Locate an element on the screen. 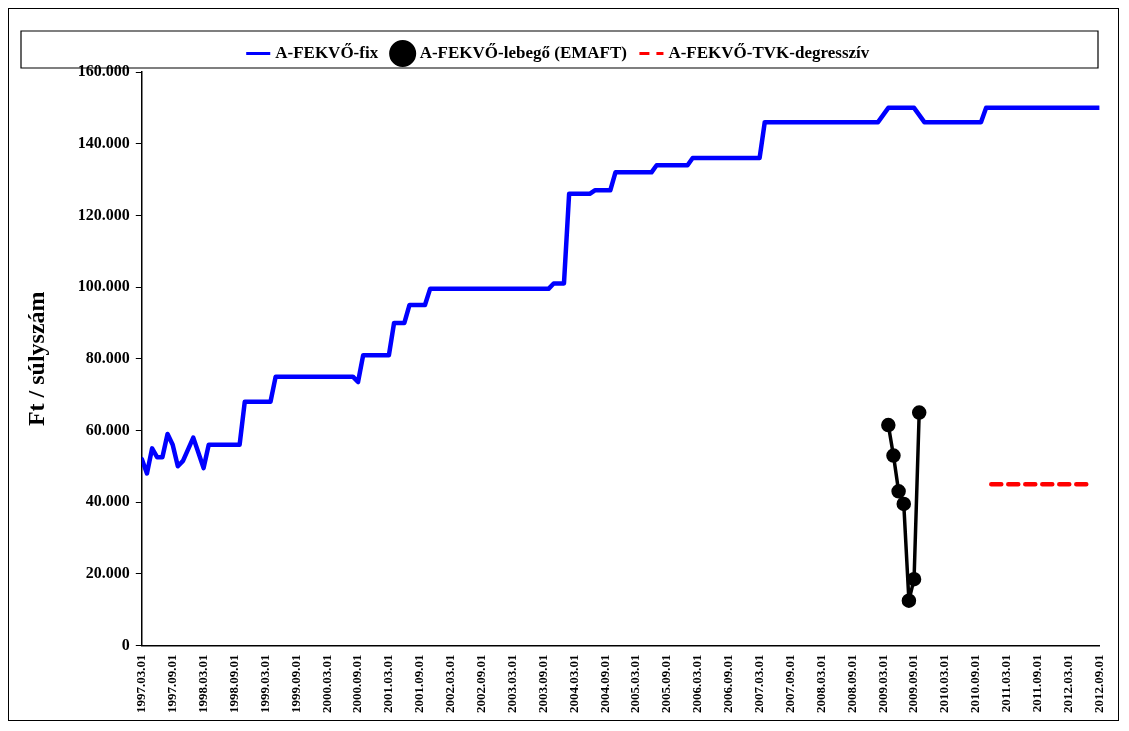 This screenshot has height=731, width=1129. x-tick-label: 2004.09.01 is located at coordinates (604, 683).